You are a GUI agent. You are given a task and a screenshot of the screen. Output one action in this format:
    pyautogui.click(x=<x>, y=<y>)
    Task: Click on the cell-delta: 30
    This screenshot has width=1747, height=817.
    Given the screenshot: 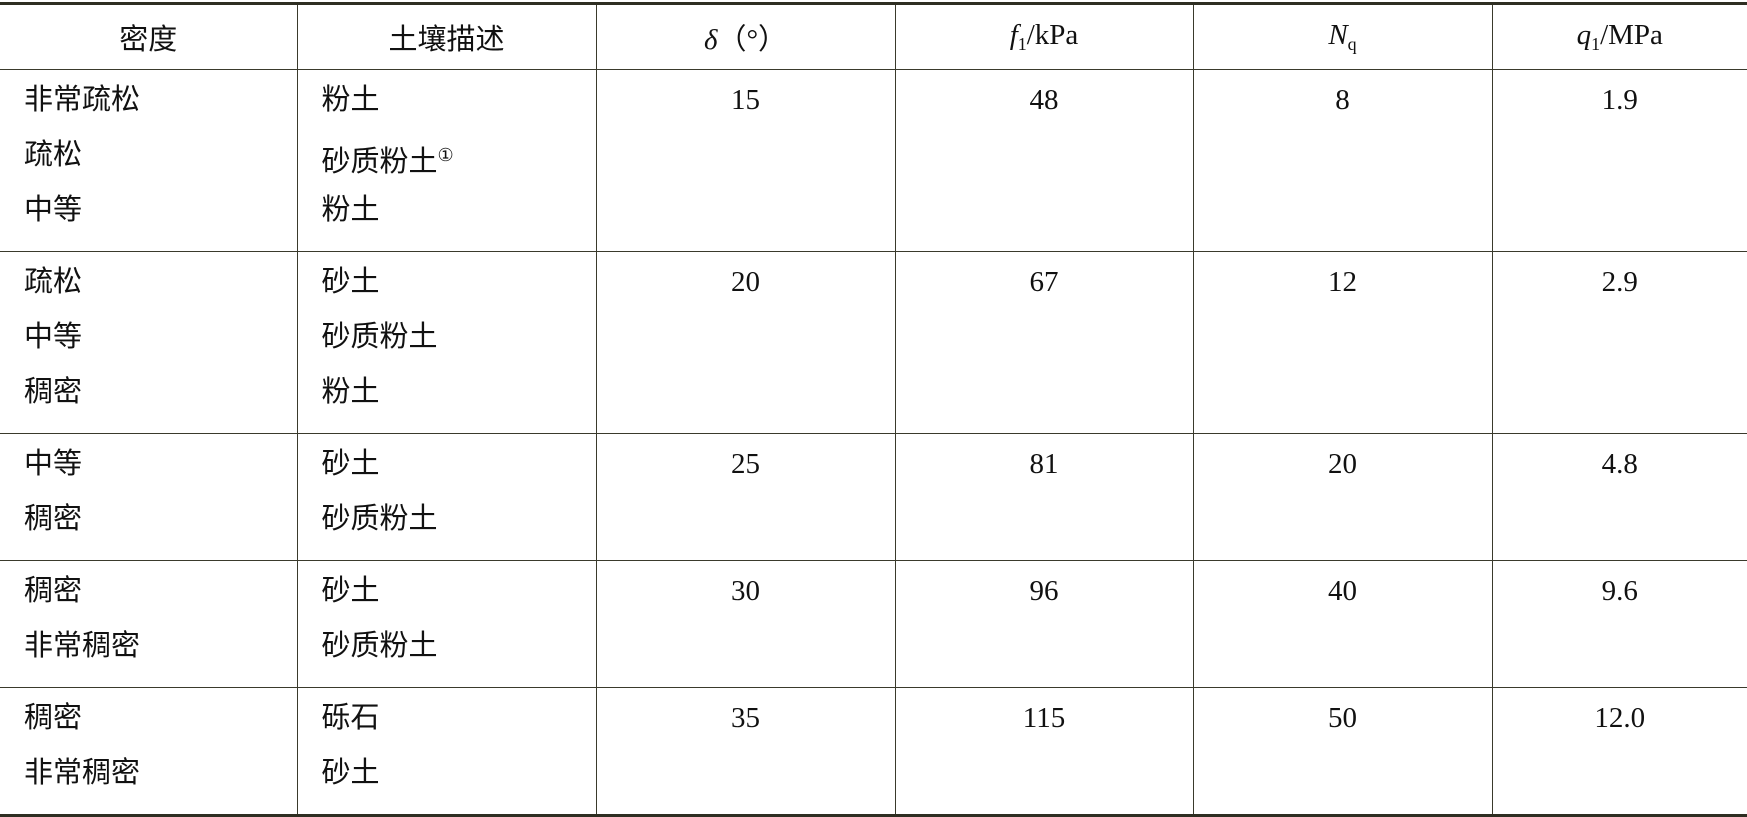 What is the action you would take?
    pyautogui.click(x=745, y=624)
    